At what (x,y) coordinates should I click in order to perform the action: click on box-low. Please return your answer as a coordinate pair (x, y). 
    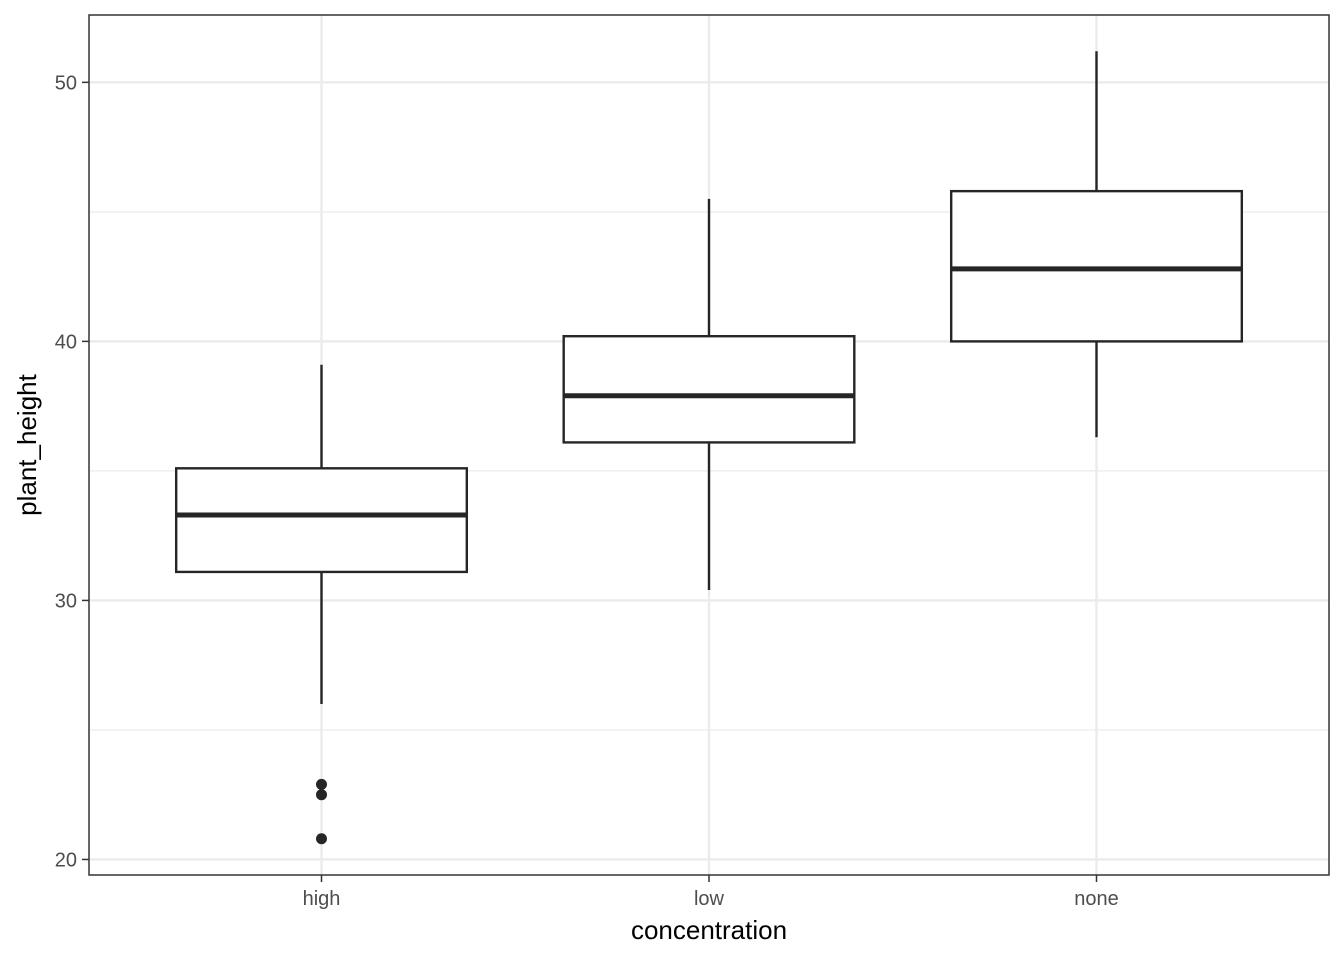
    Looking at the image, I should click on (709, 394).